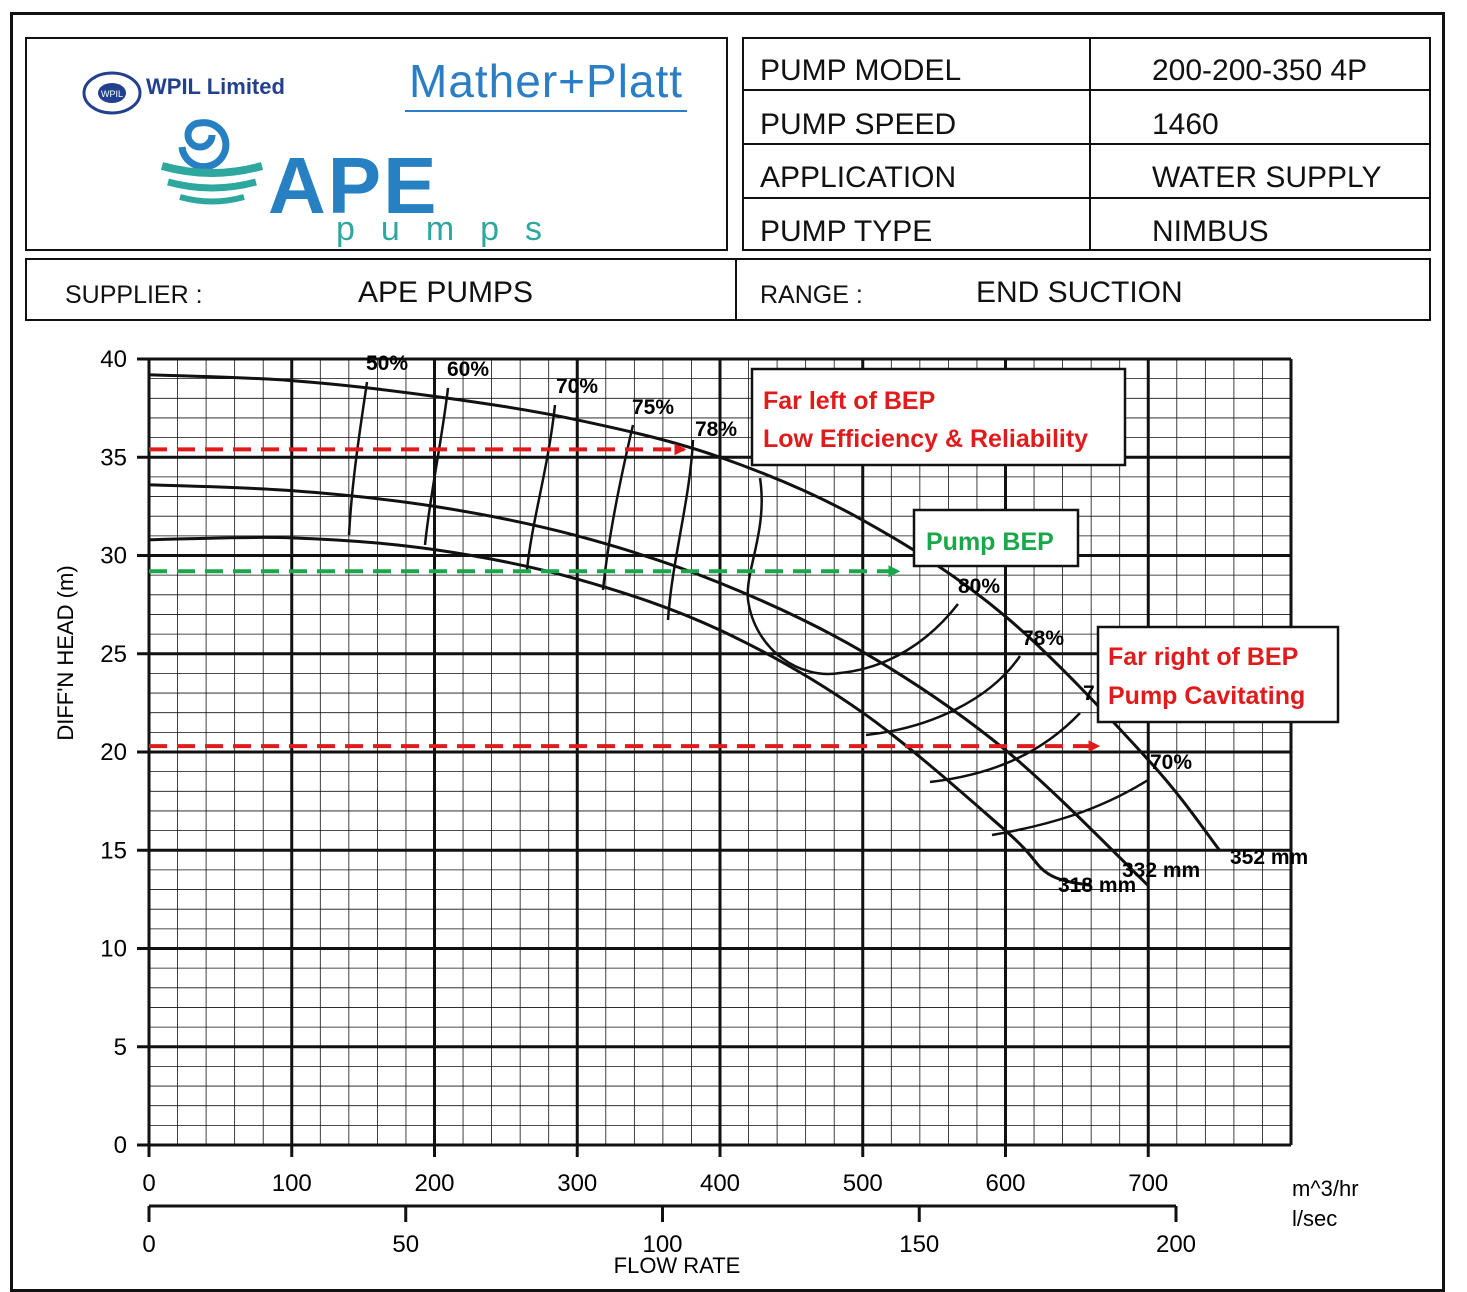 The image size is (1467, 1292). Describe the element at coordinates (863, 1183) in the screenshot. I see `x-tick-label: 500` at that location.